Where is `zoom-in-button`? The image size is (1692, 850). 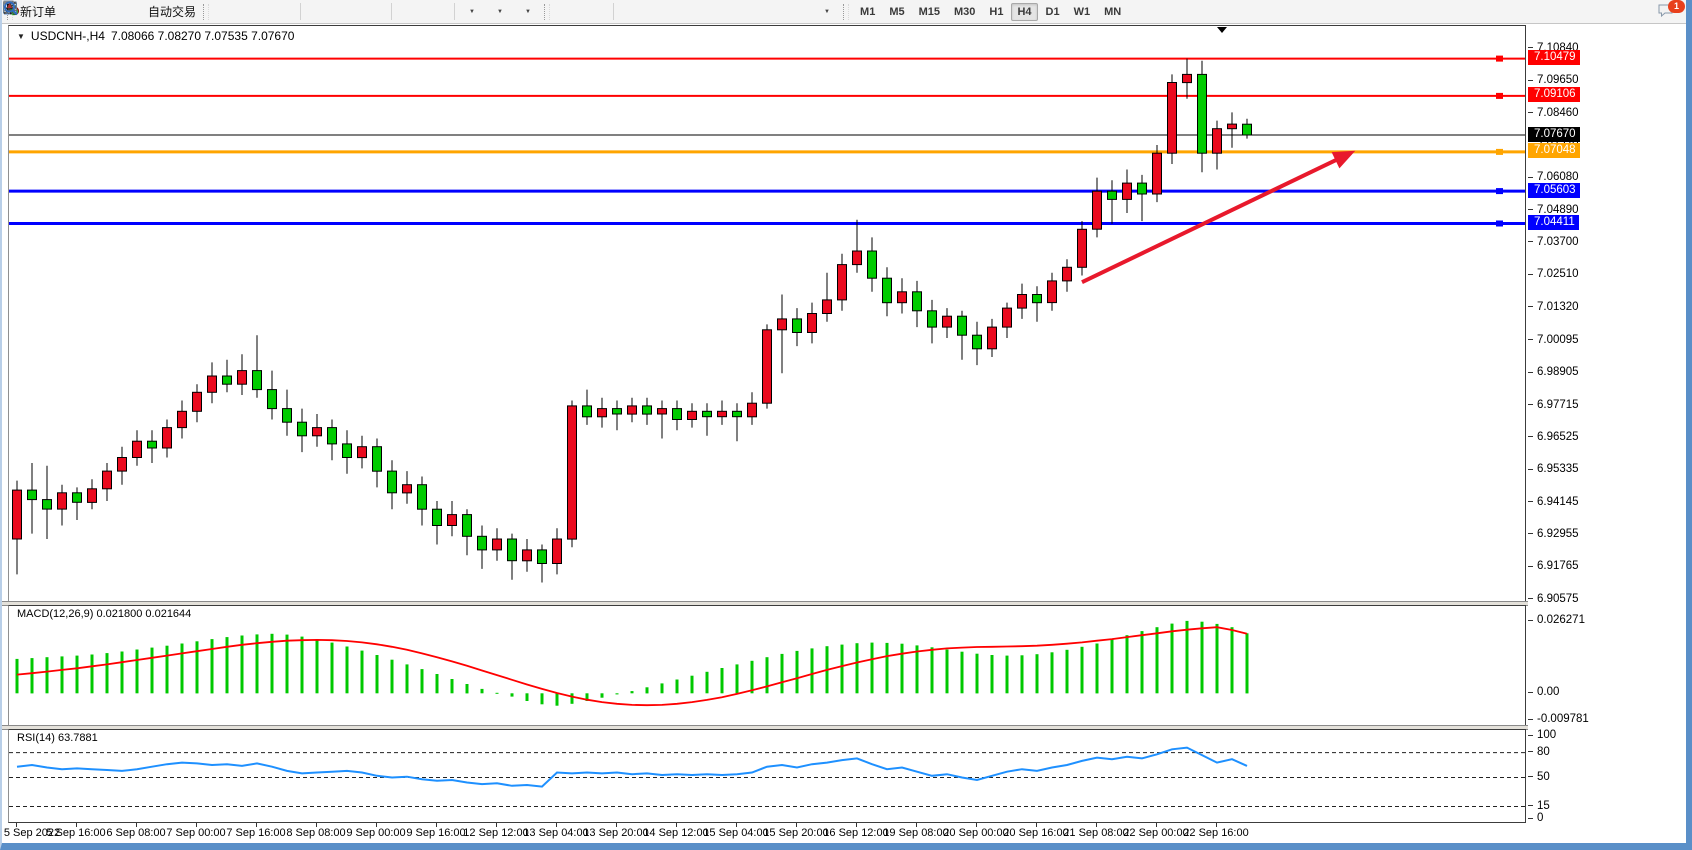
zoom-in-button is located at coordinates (168, 12).